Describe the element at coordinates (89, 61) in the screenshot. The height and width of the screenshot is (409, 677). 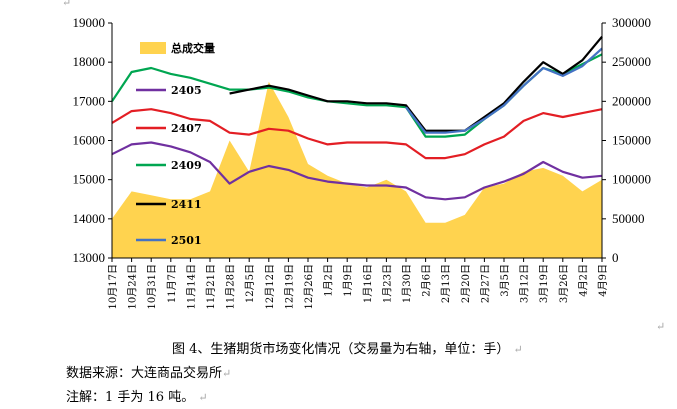
I see `left-tick-label: 18000` at that location.